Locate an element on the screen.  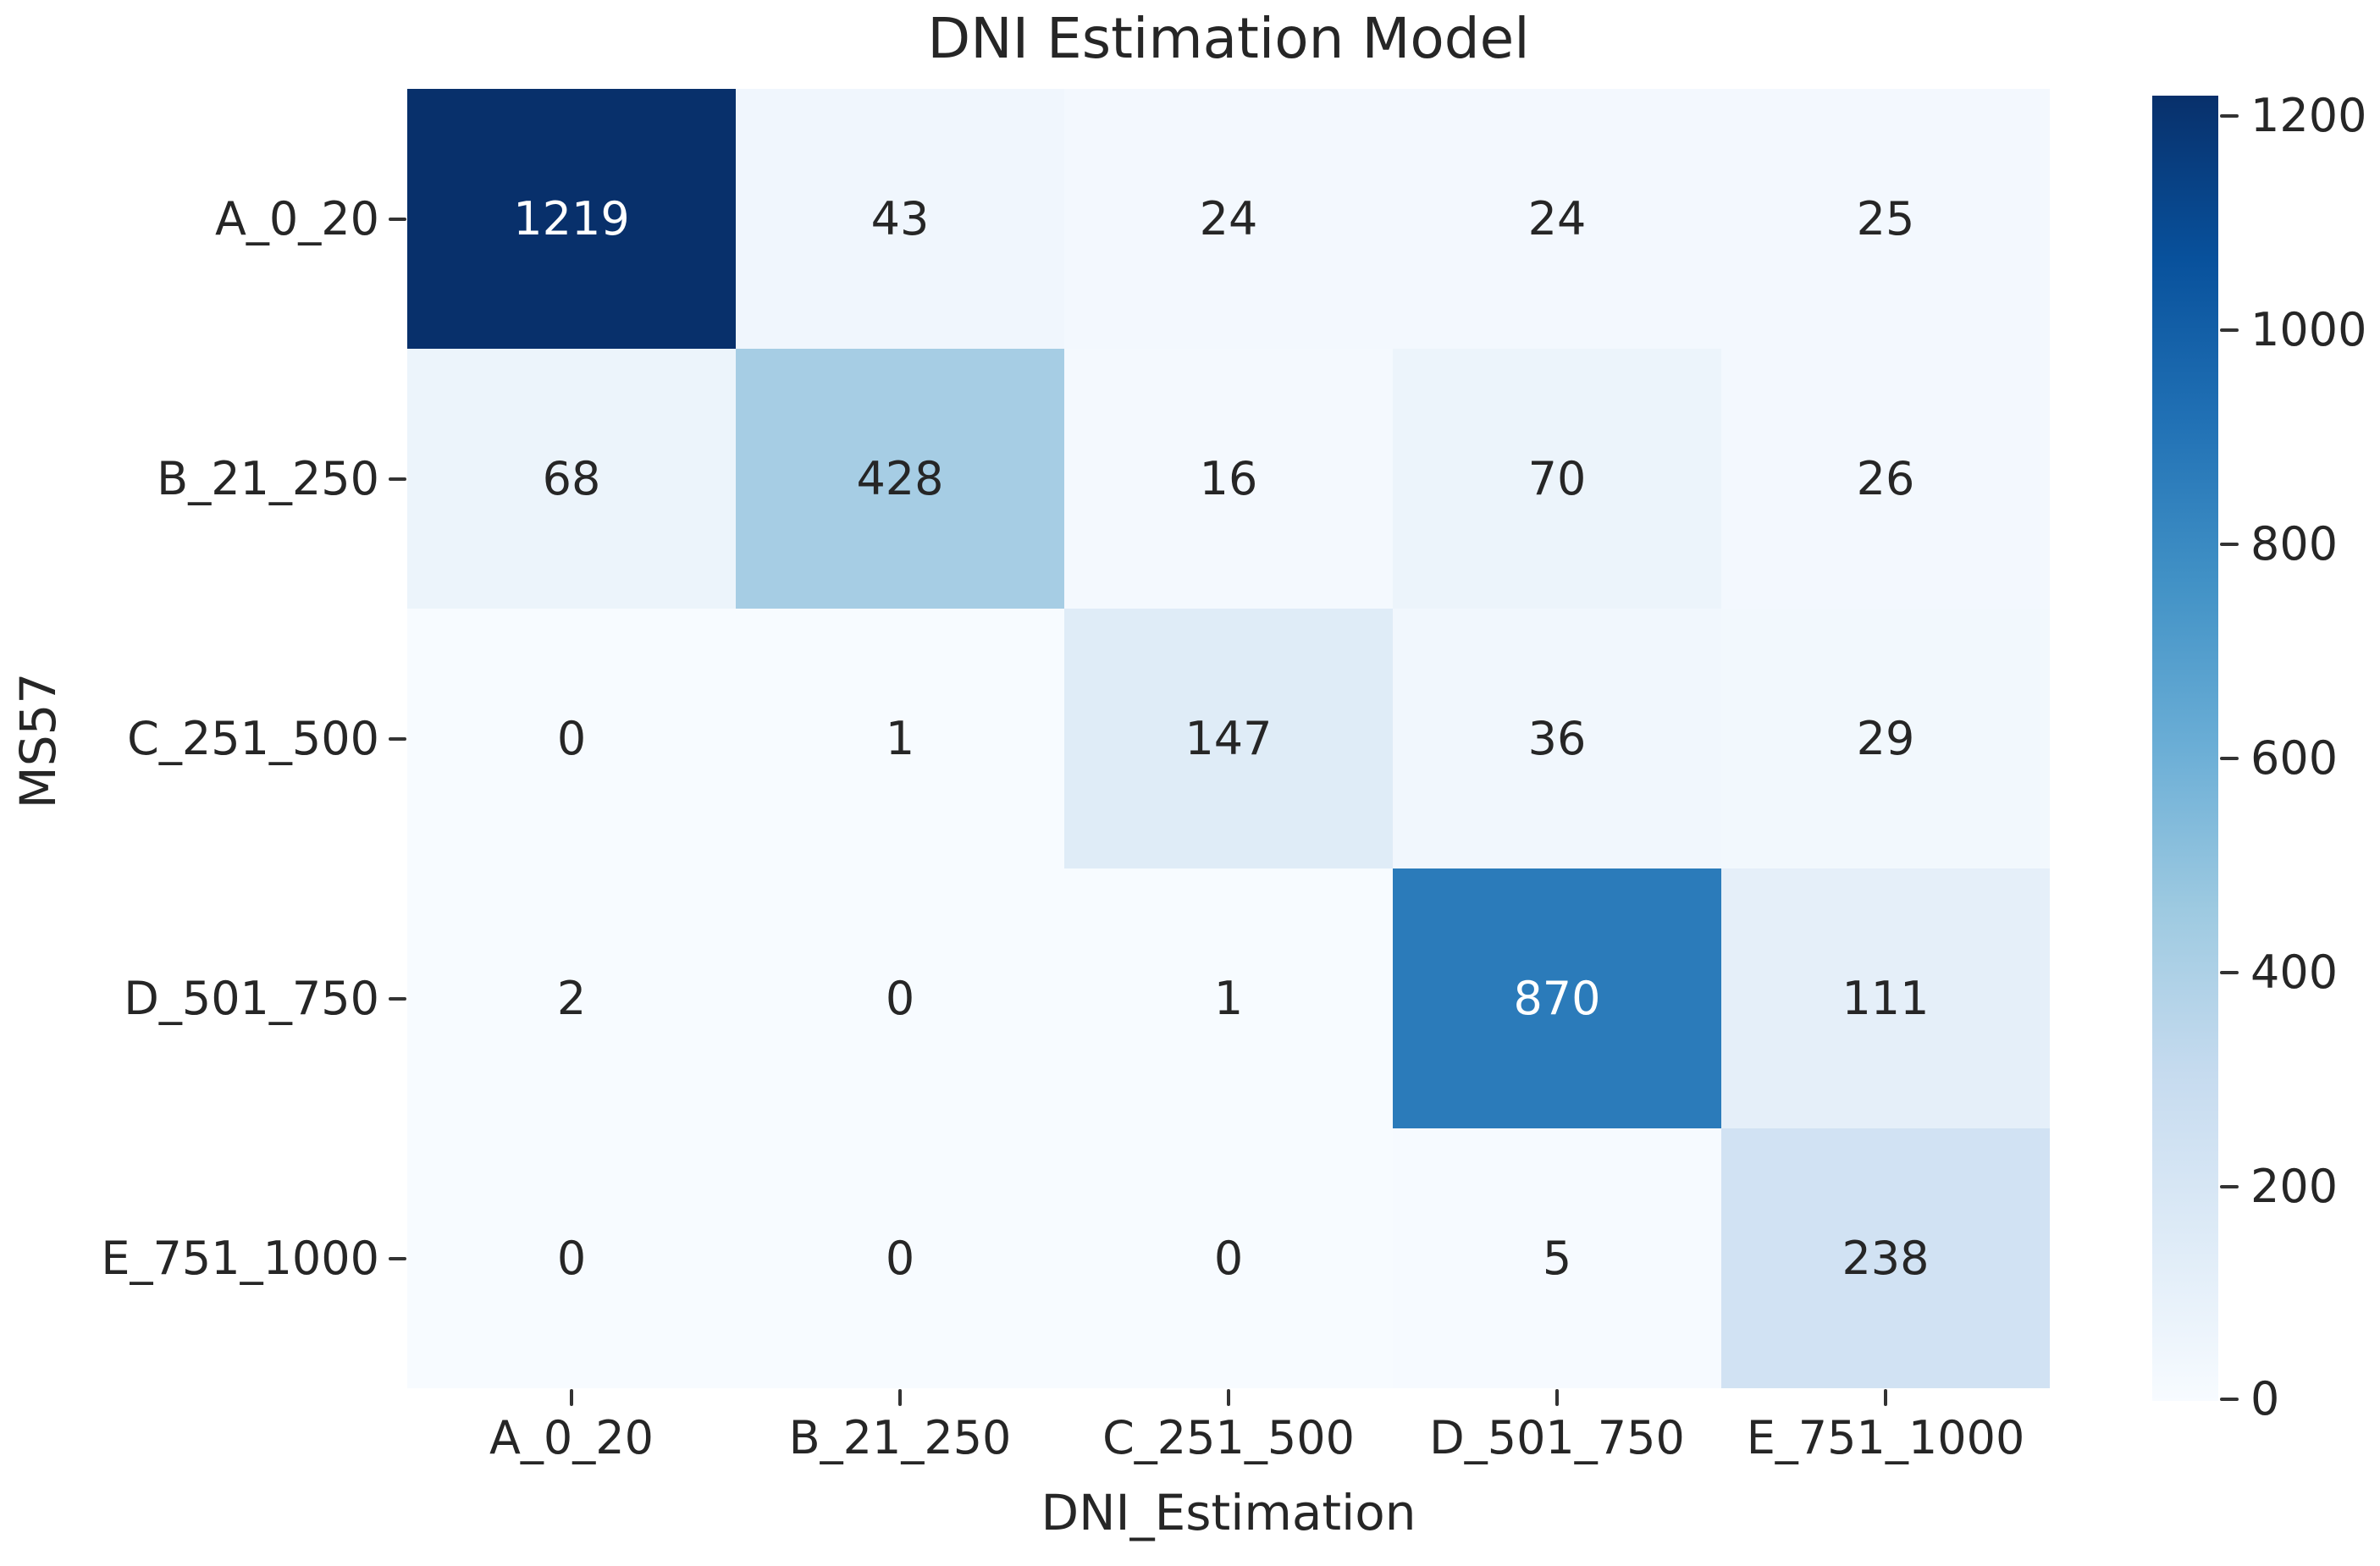
heatmap-cell: 36 is located at coordinates (1557, 738).